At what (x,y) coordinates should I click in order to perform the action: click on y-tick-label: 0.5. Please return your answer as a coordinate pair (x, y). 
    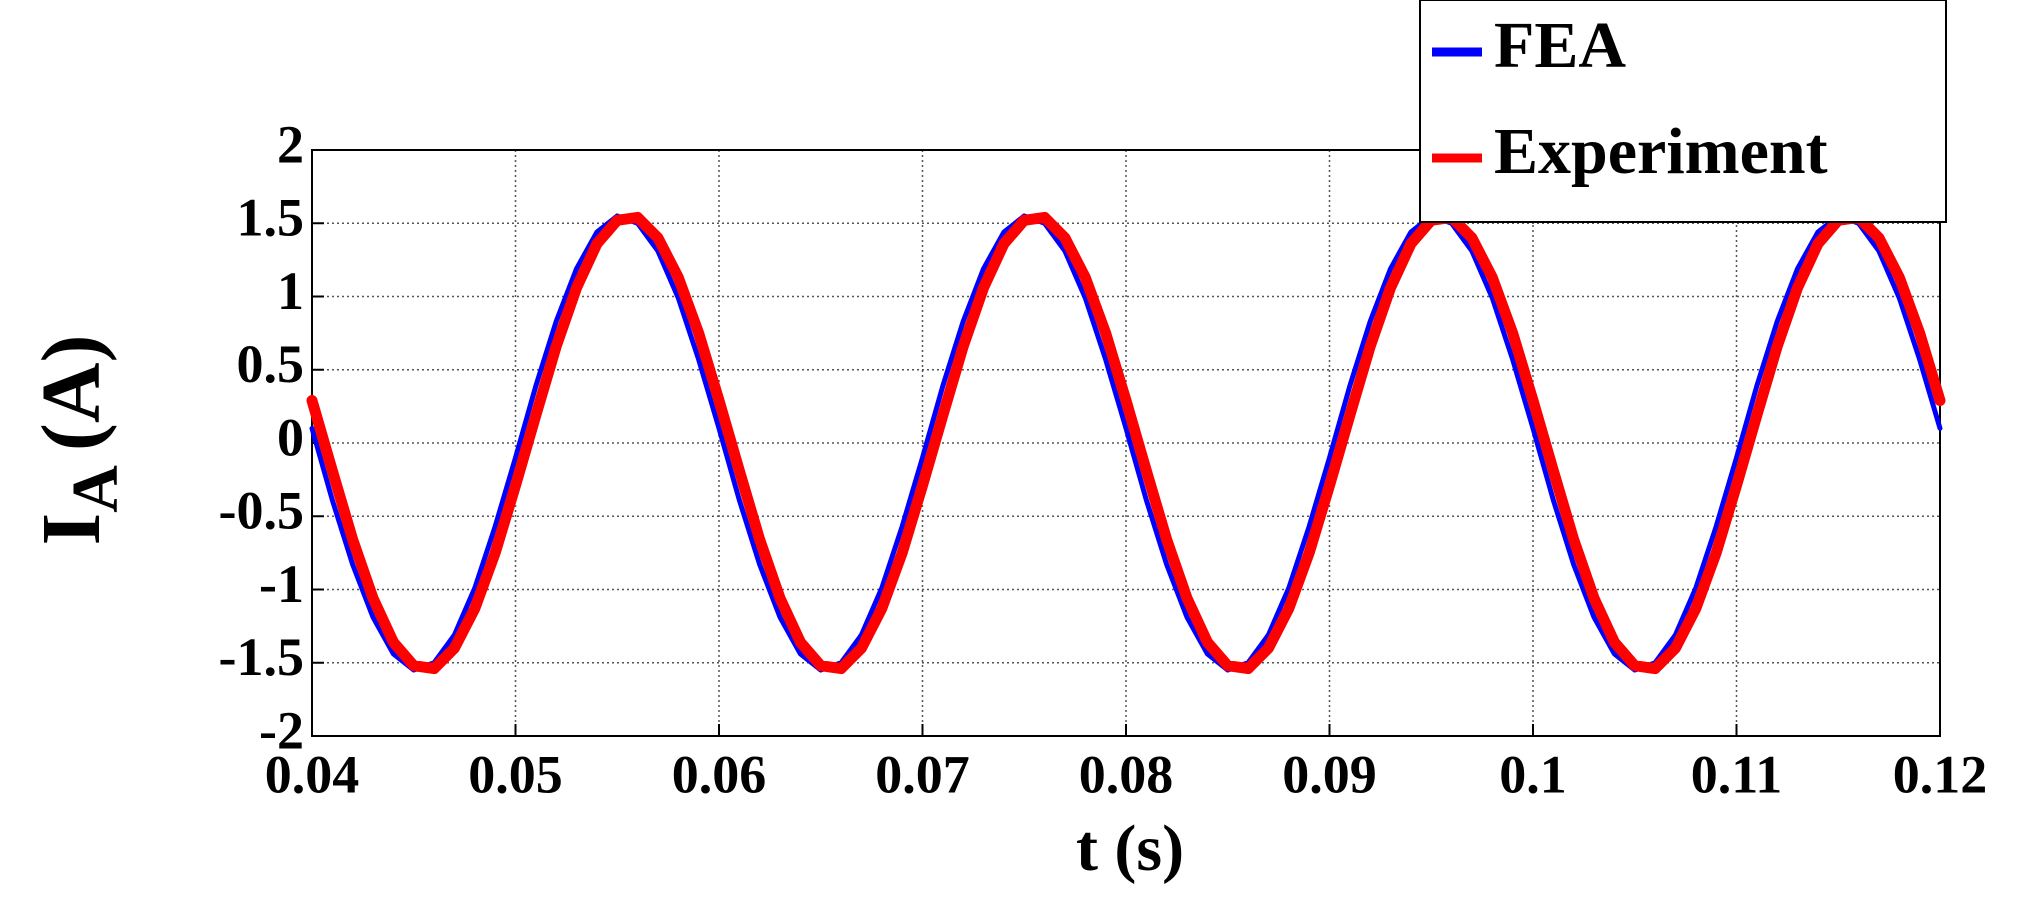
    Looking at the image, I should click on (271, 364).